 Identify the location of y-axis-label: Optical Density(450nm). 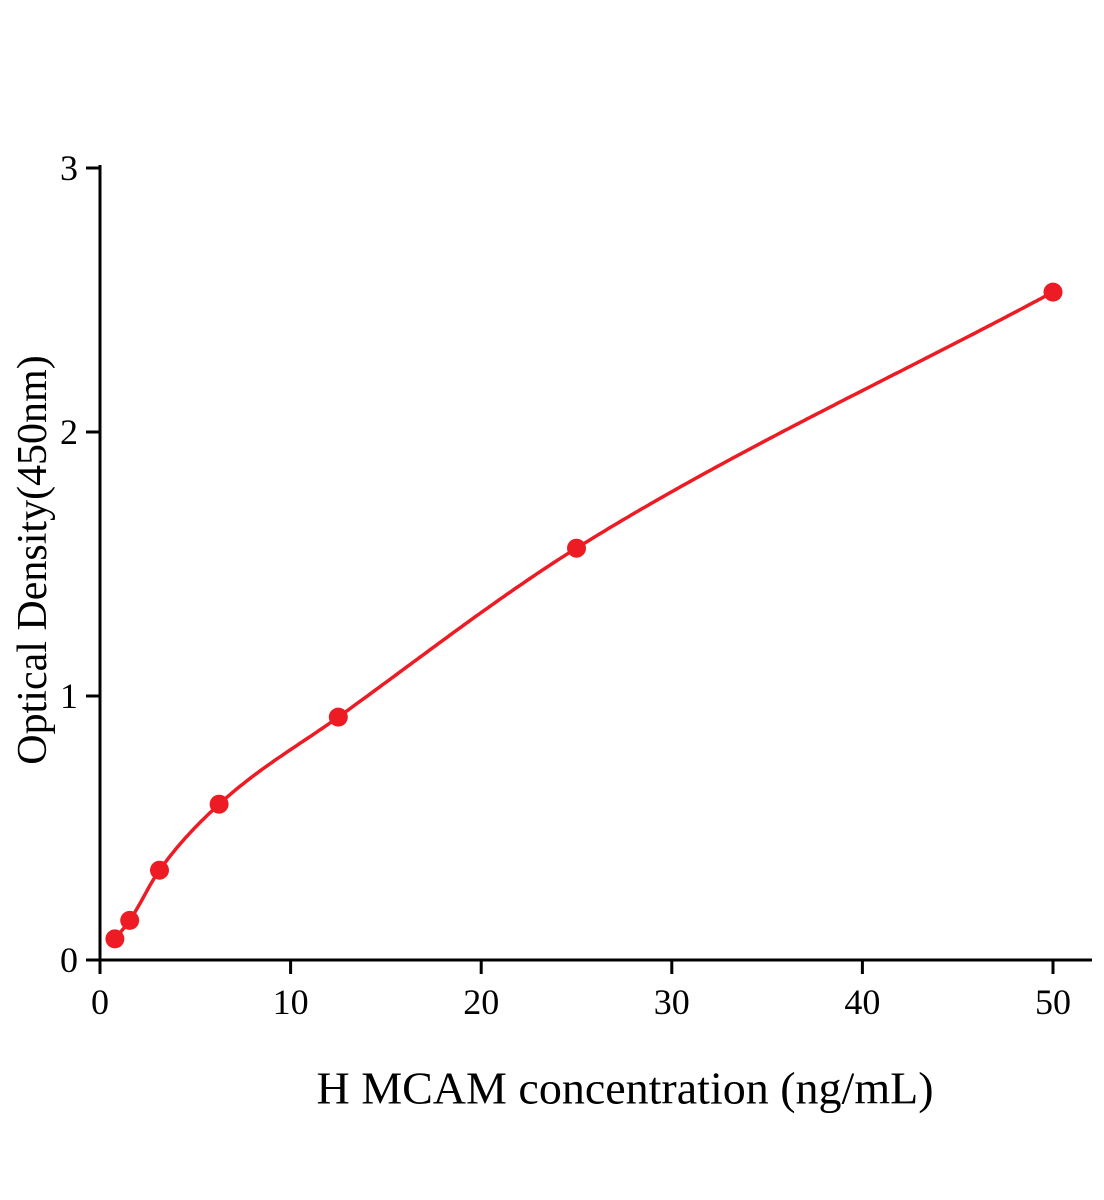
(33, 560).